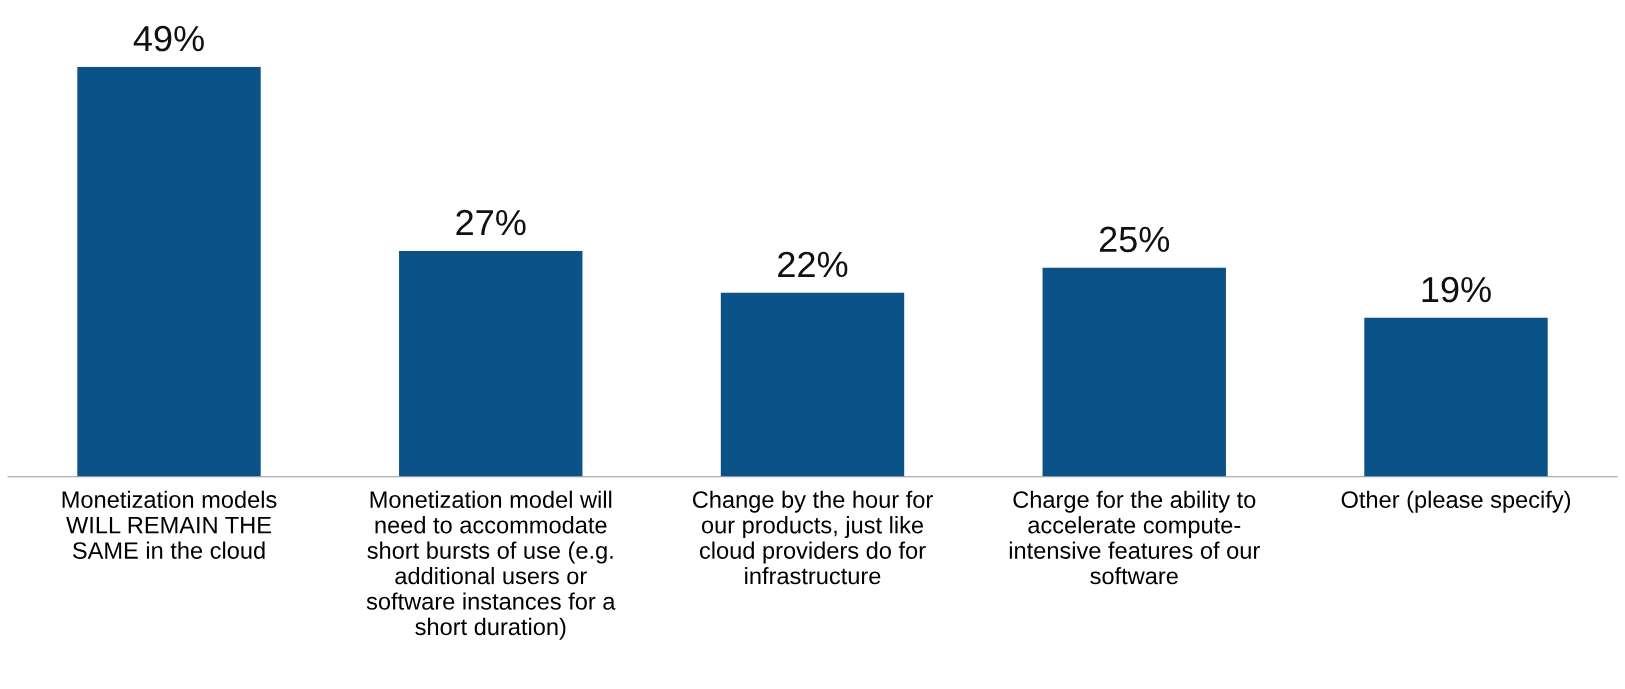 The width and height of the screenshot is (1625, 689). I want to click on data-label: 27%, so click(491, 222).